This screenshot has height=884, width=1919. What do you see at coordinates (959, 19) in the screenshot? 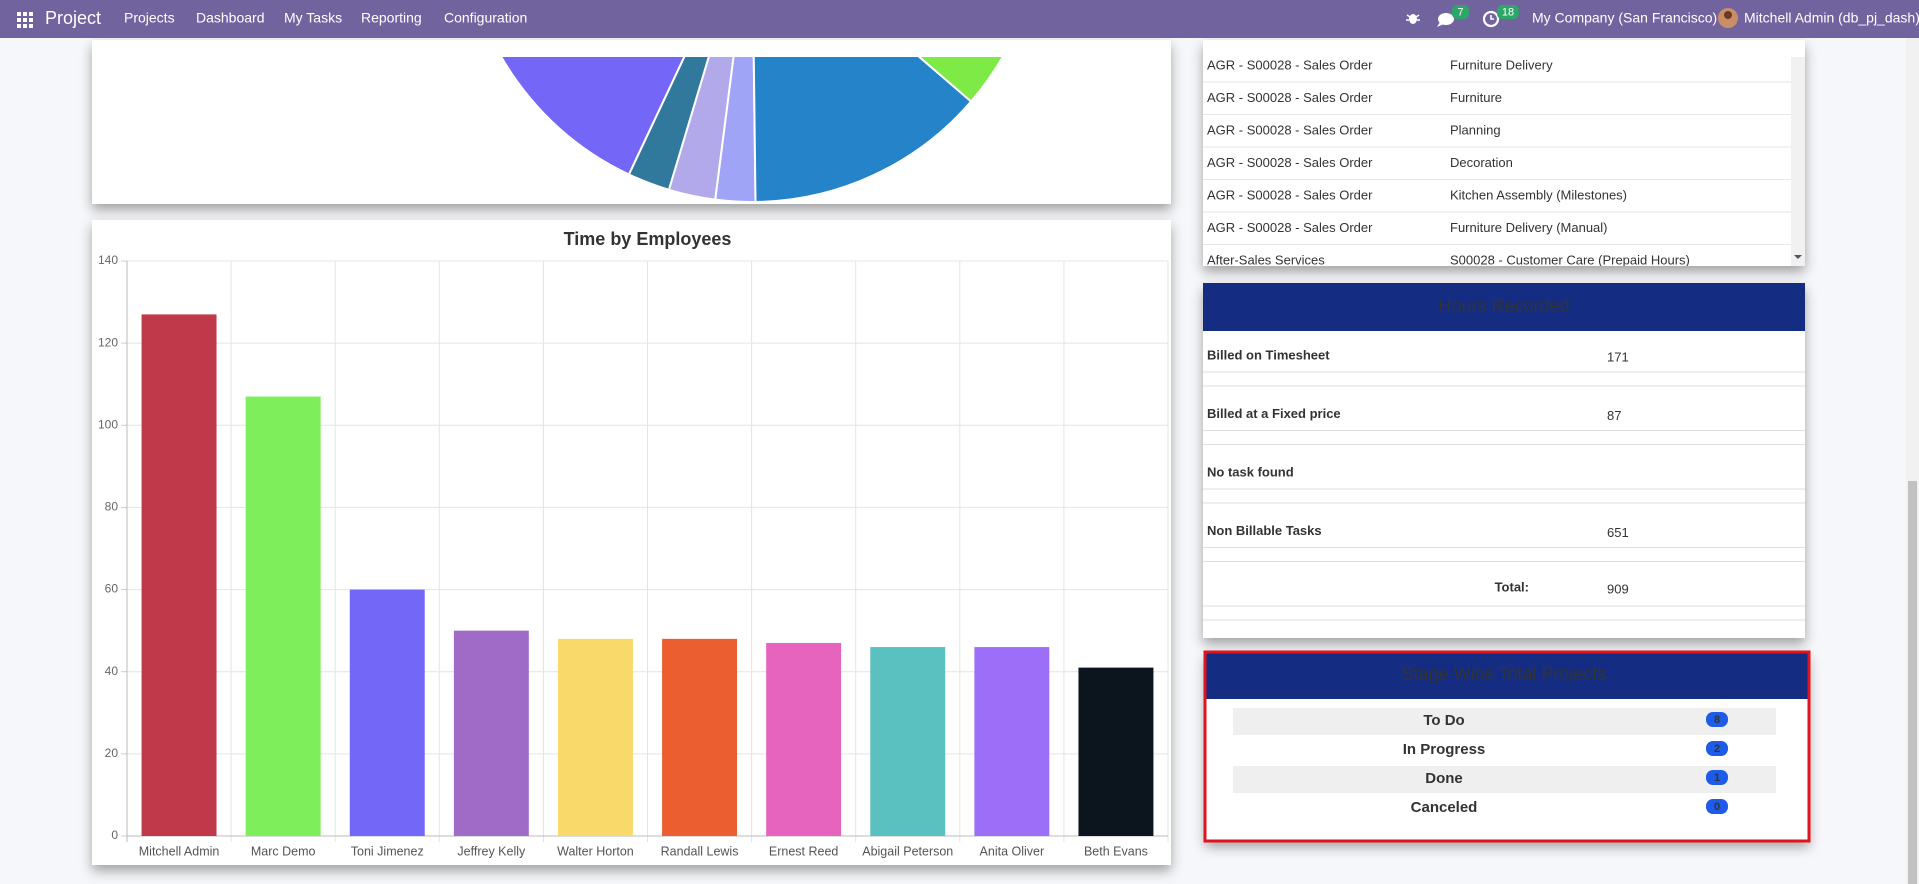
I see `navbar` at bounding box center [959, 19].